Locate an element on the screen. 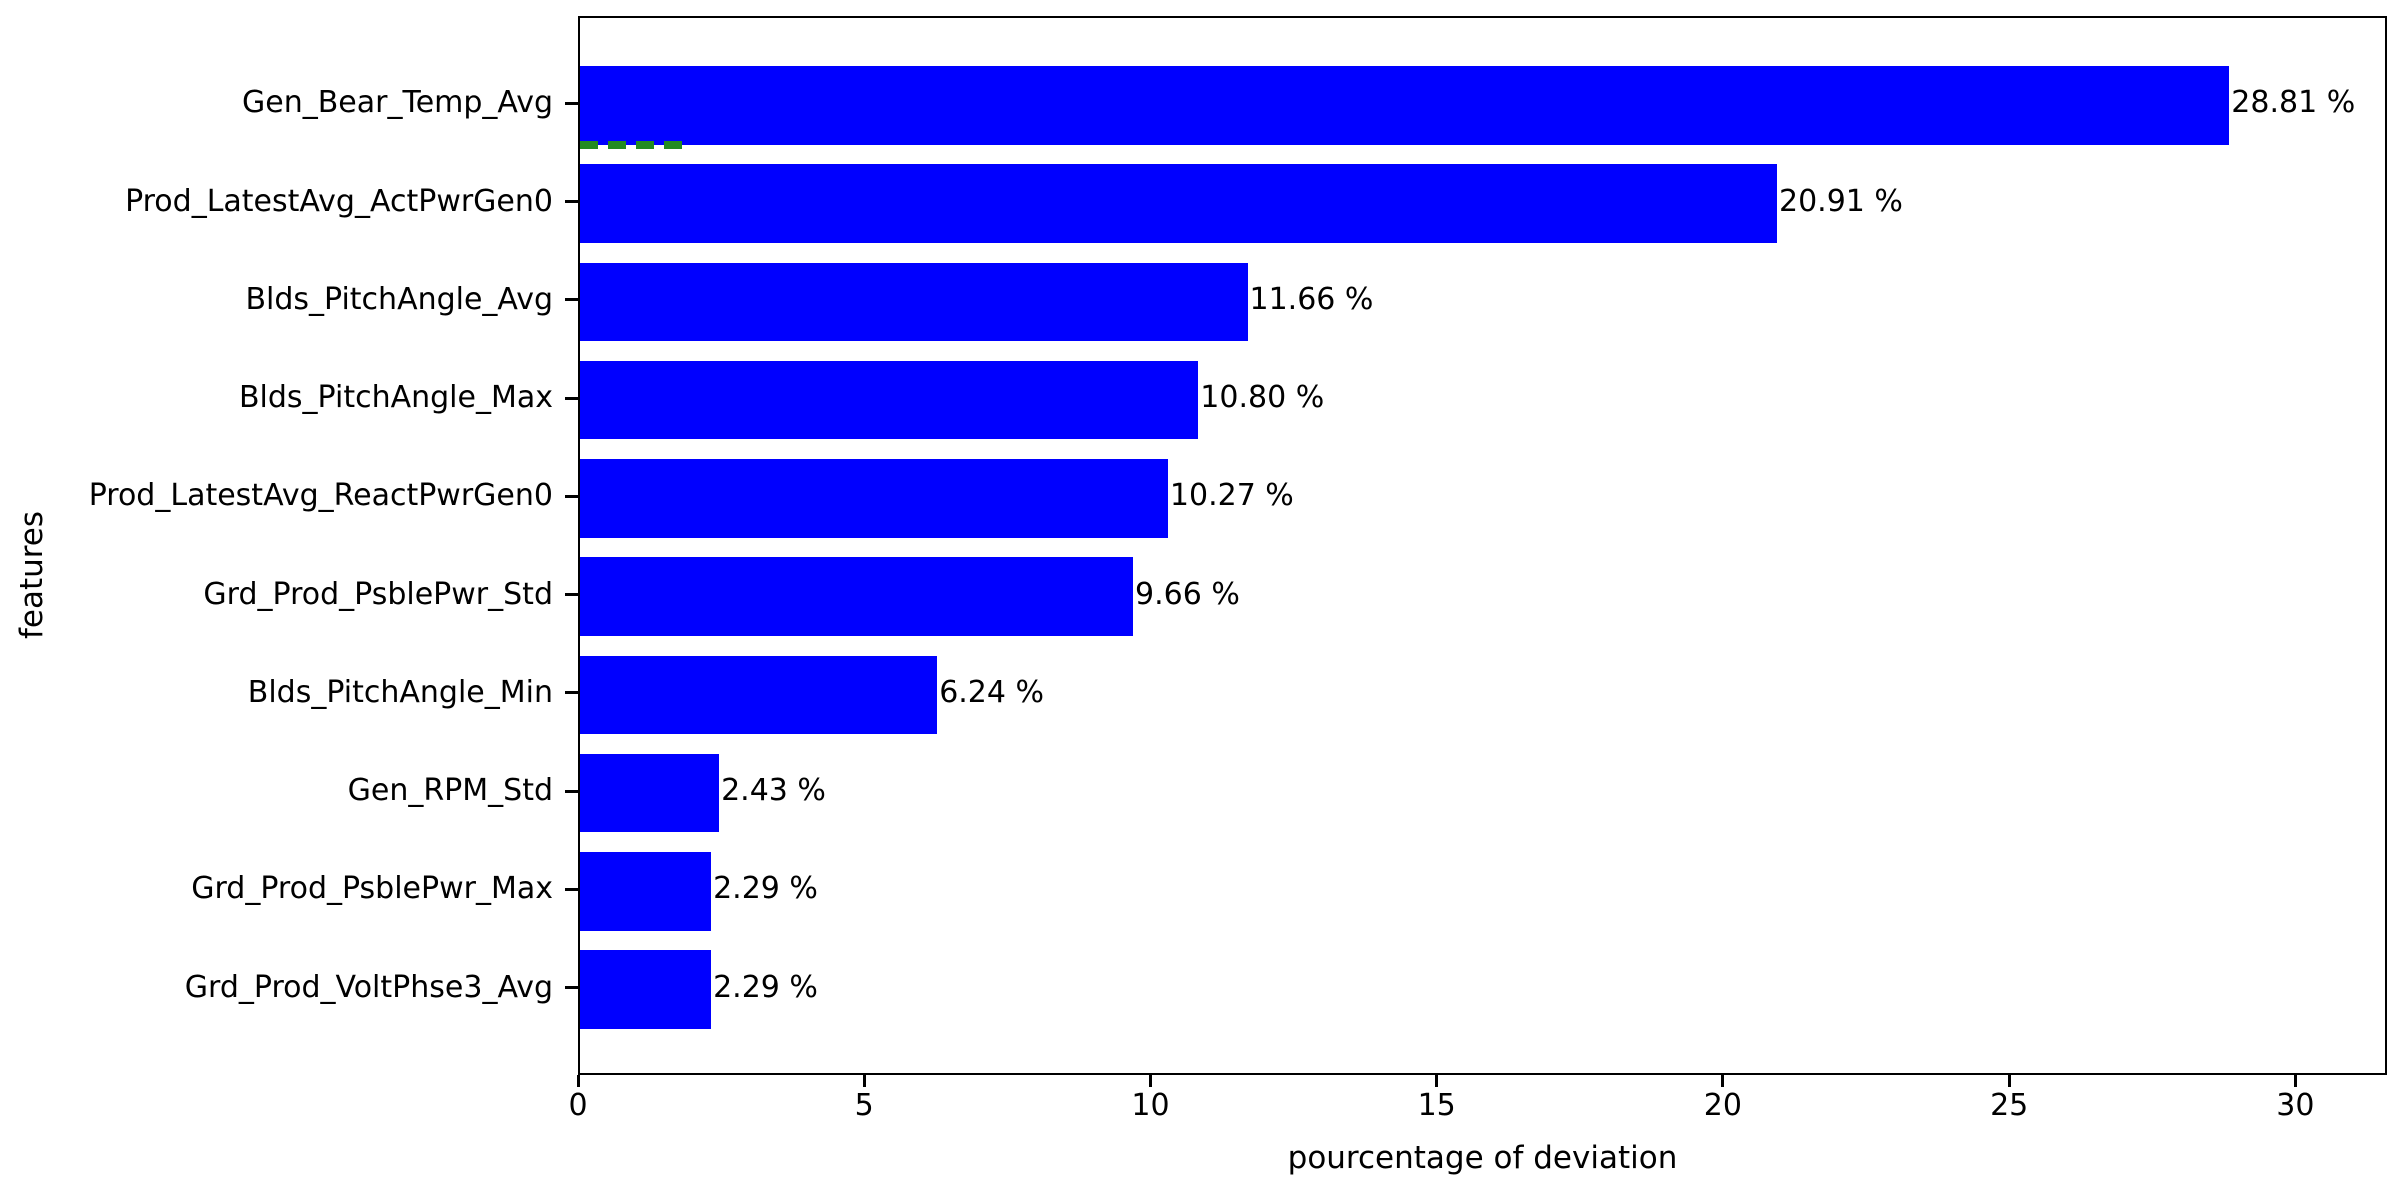  bar-value-label: 10.80 % is located at coordinates (1262, 398).